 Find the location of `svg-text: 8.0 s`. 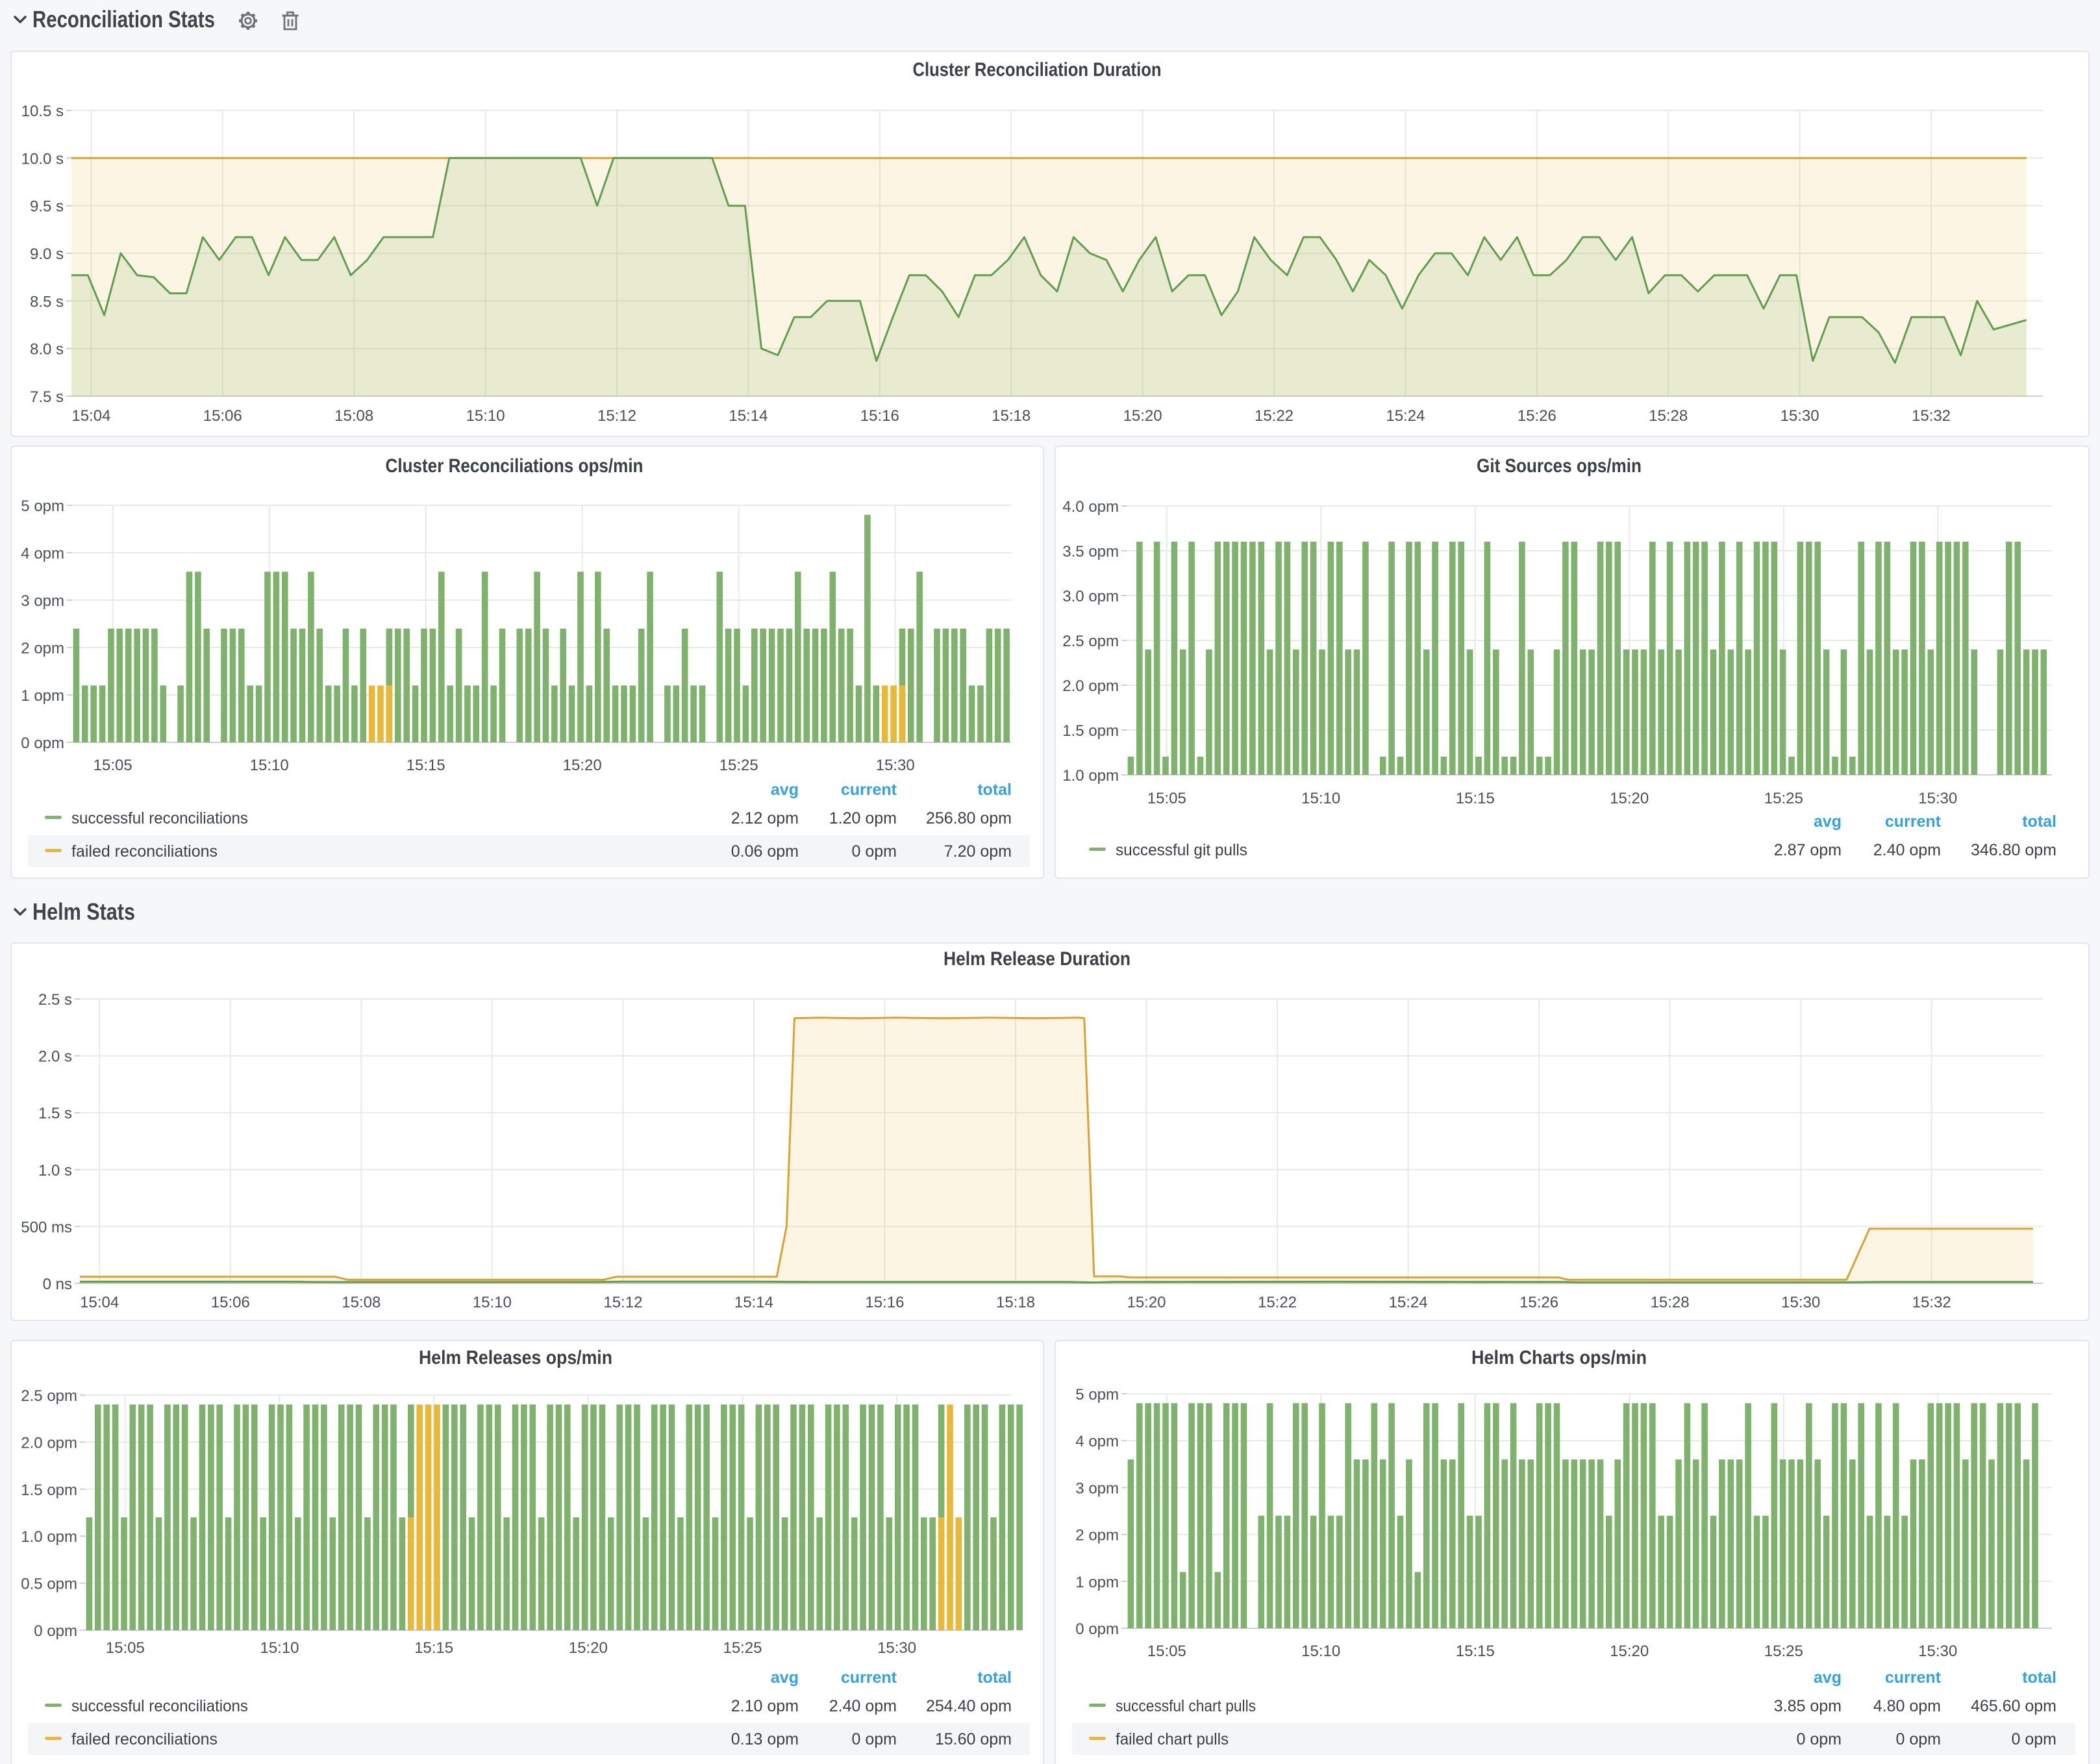

svg-text: 8.0 s is located at coordinates (47, 350).